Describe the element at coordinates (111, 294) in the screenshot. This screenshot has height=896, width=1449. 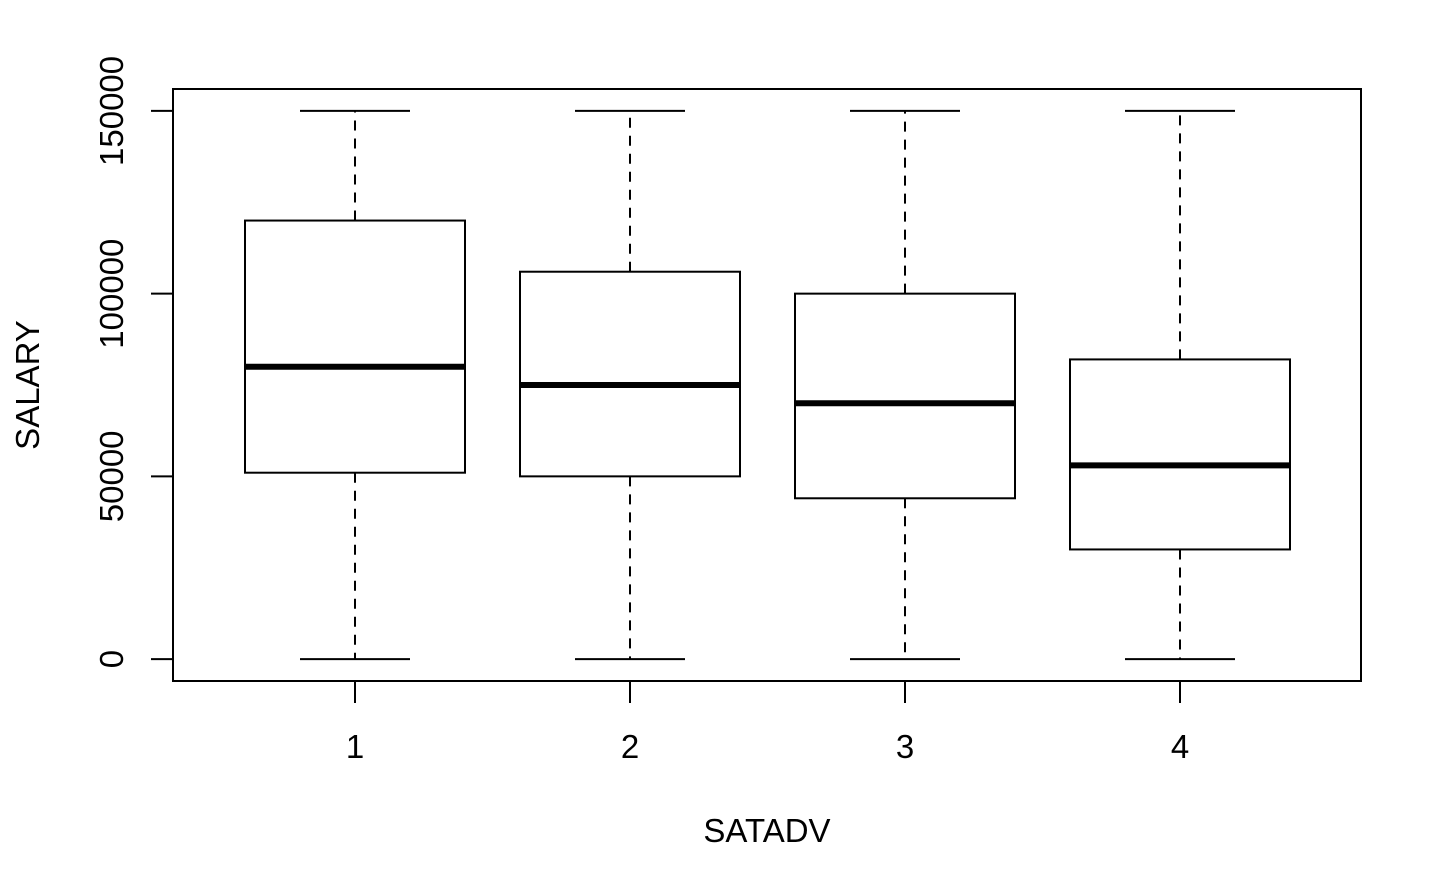
I see `y-tick-label-100000: 100000` at that location.